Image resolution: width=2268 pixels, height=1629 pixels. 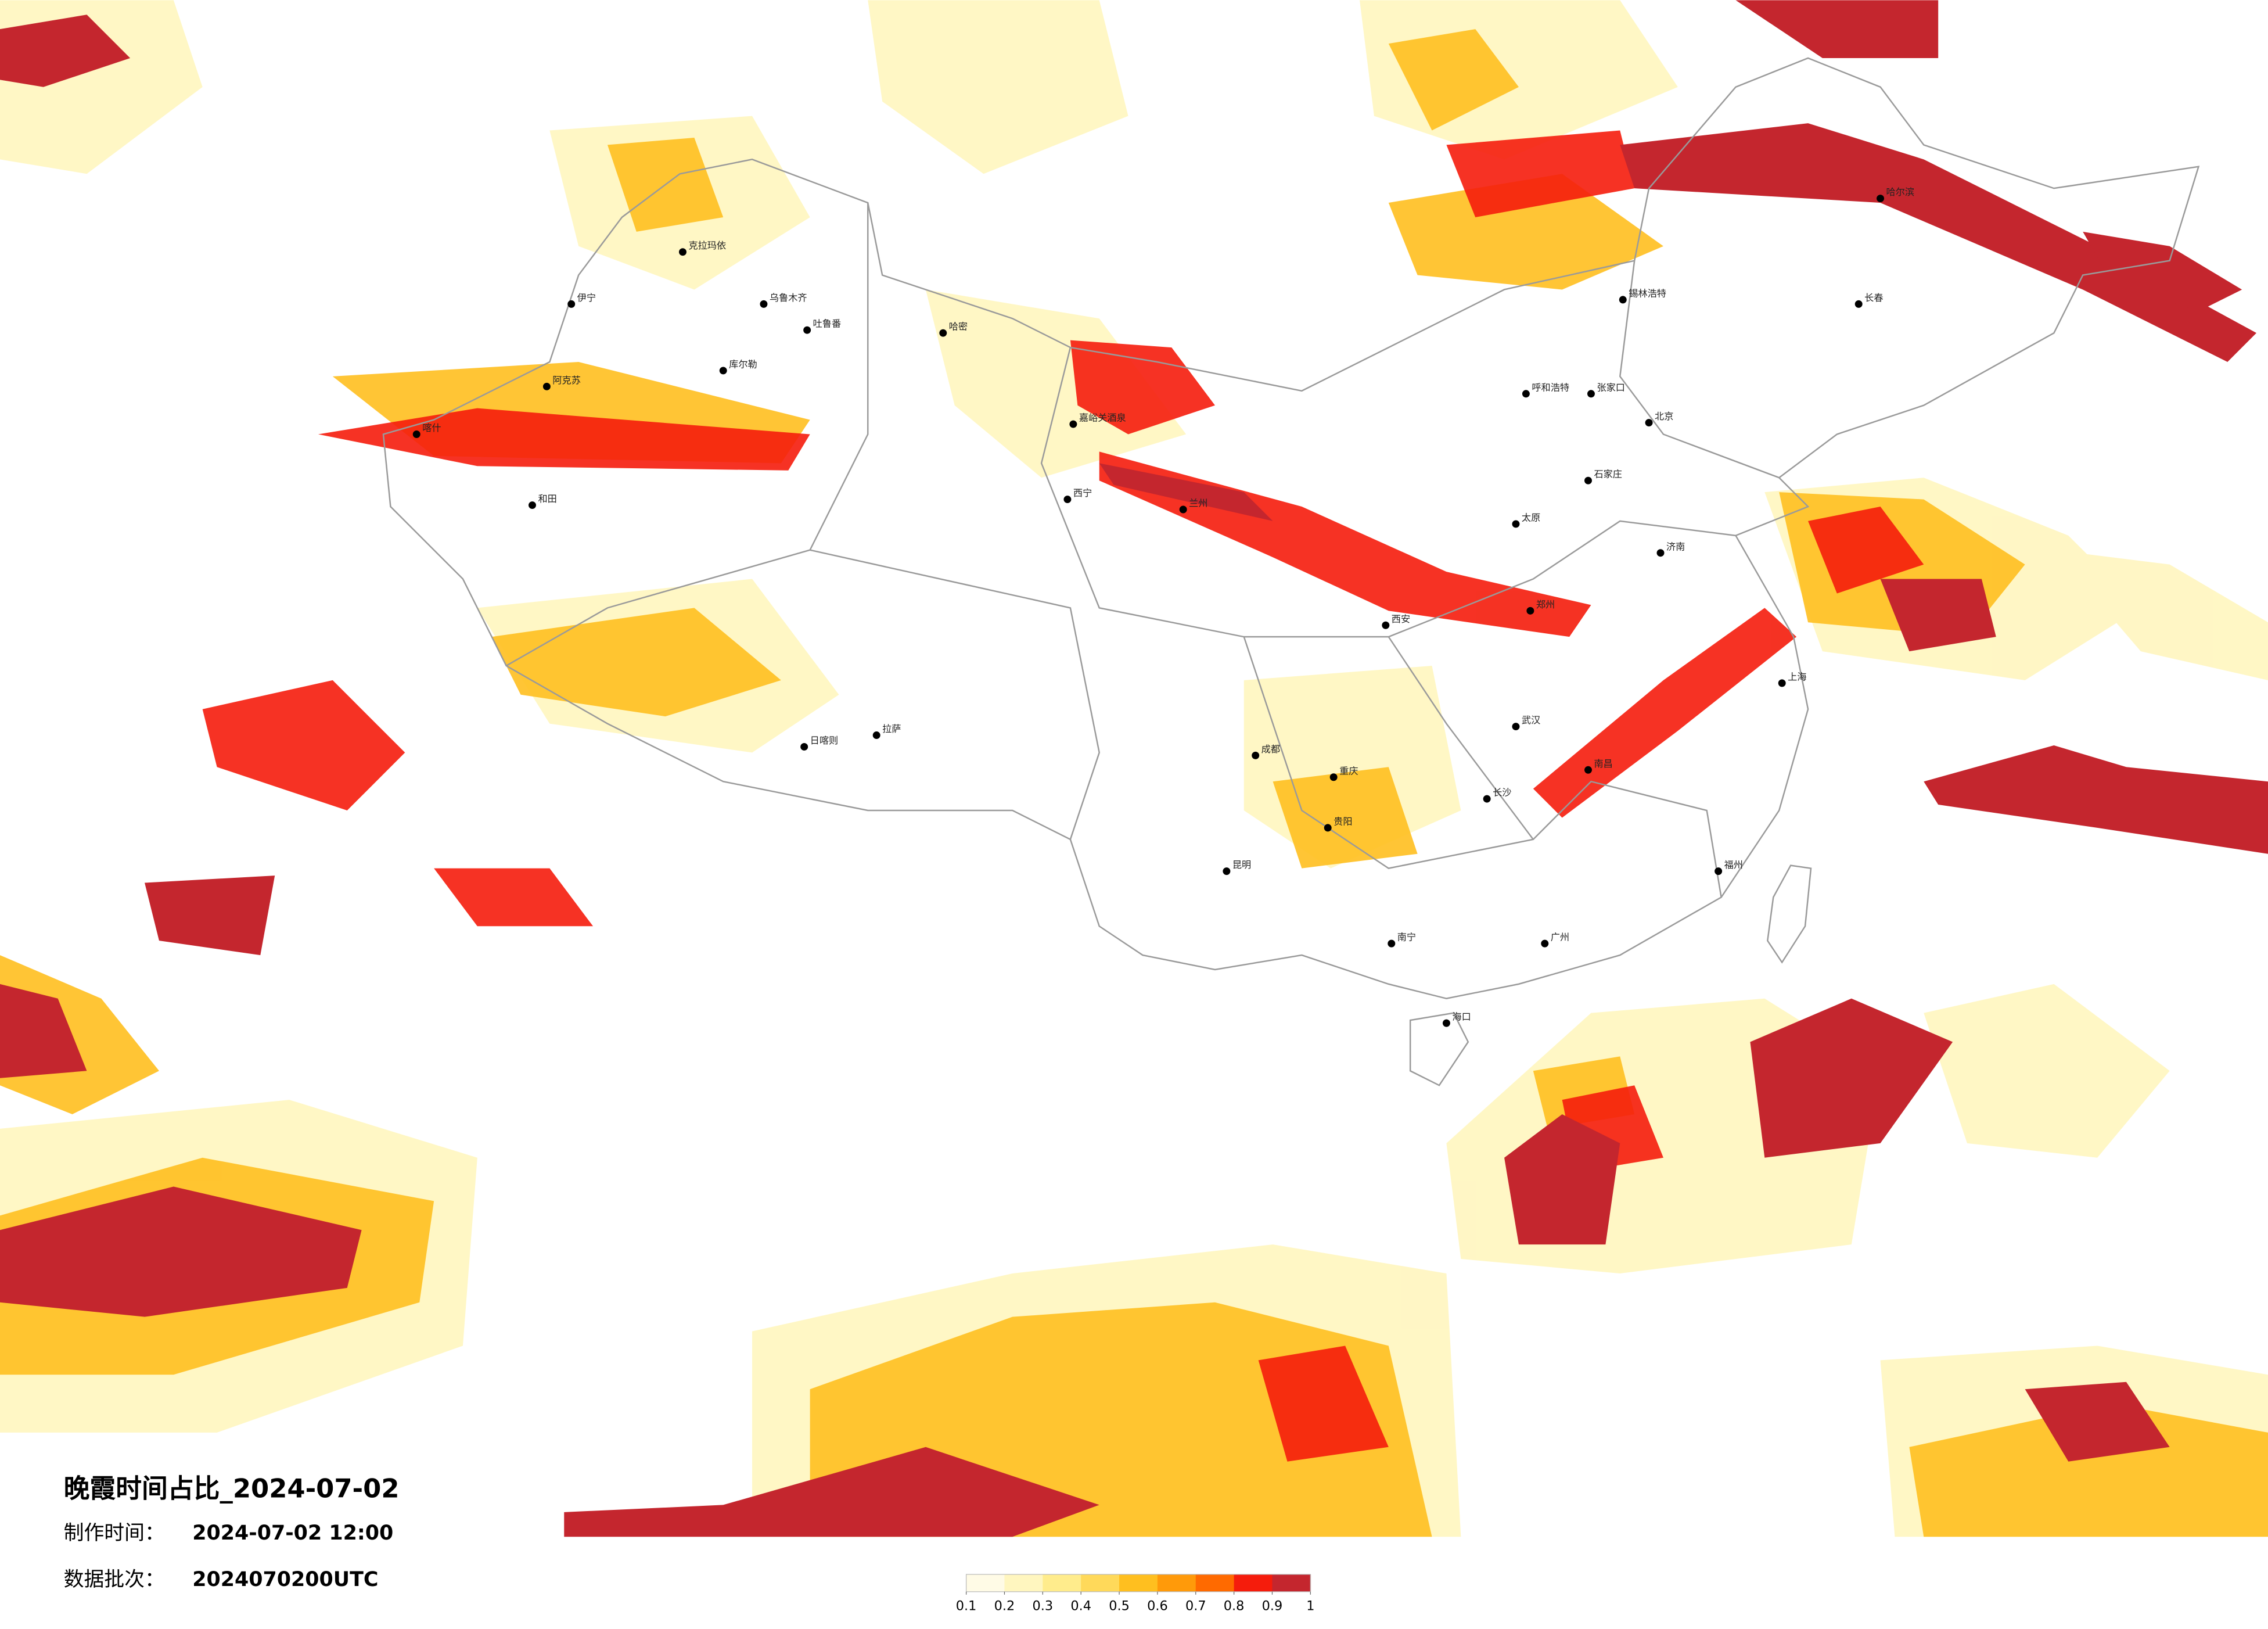 I want to click on colorbar-tick-label: 0.2, so click(x=1004, y=1606).